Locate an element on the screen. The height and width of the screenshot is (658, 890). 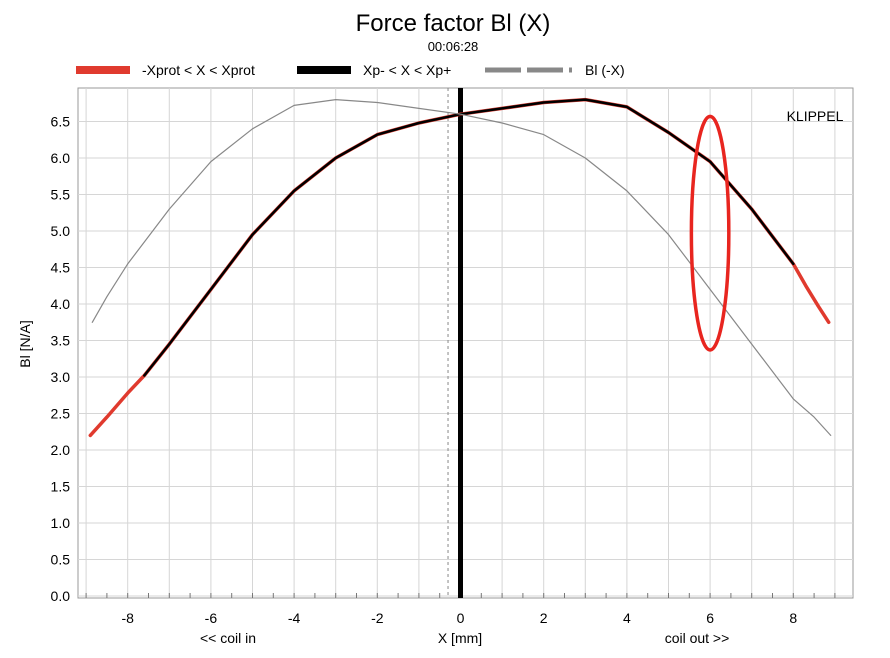
x-tick-label: 8 is located at coordinates (793, 618).